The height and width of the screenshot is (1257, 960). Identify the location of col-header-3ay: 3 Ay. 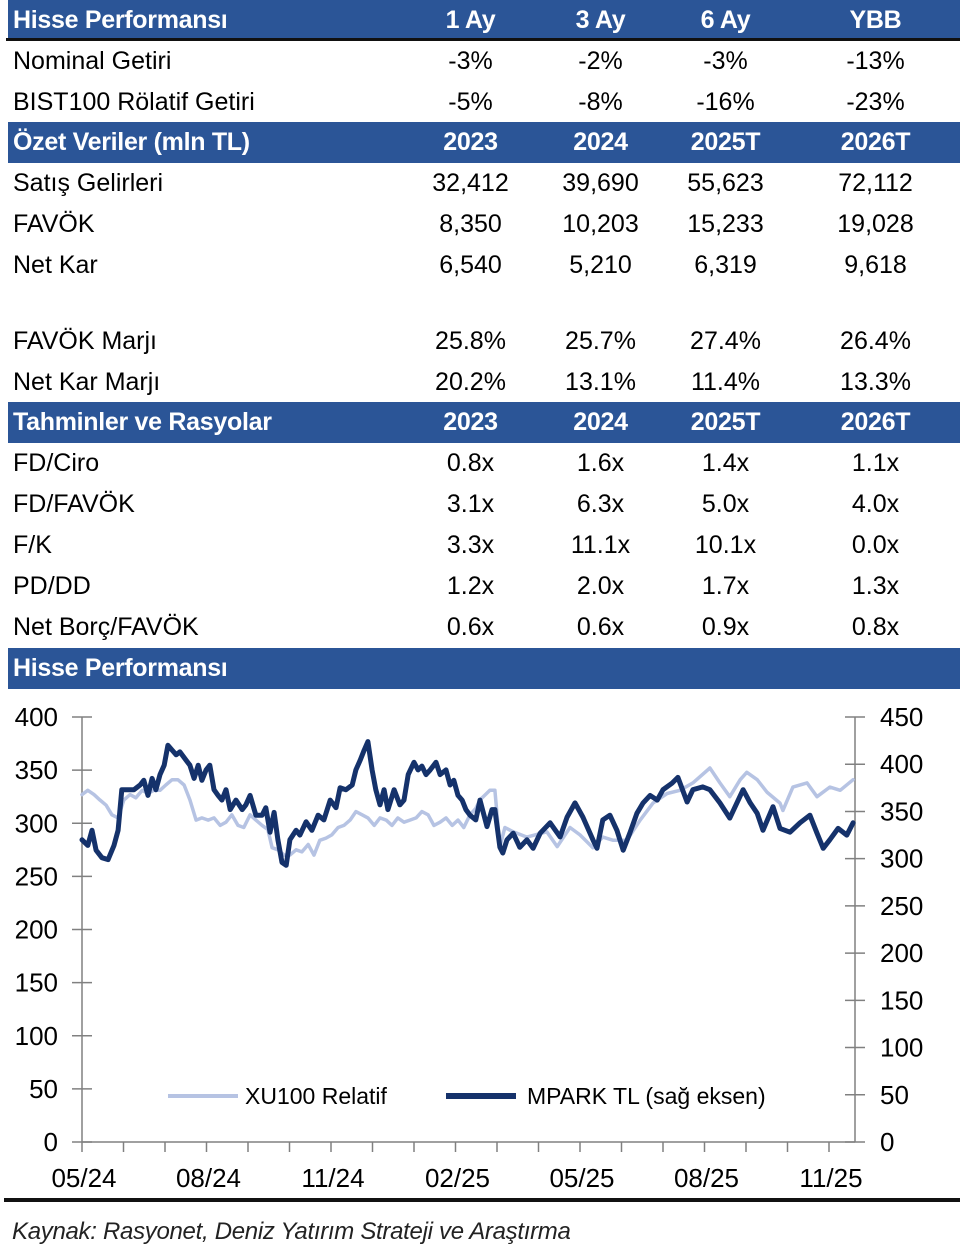
(600, 20).